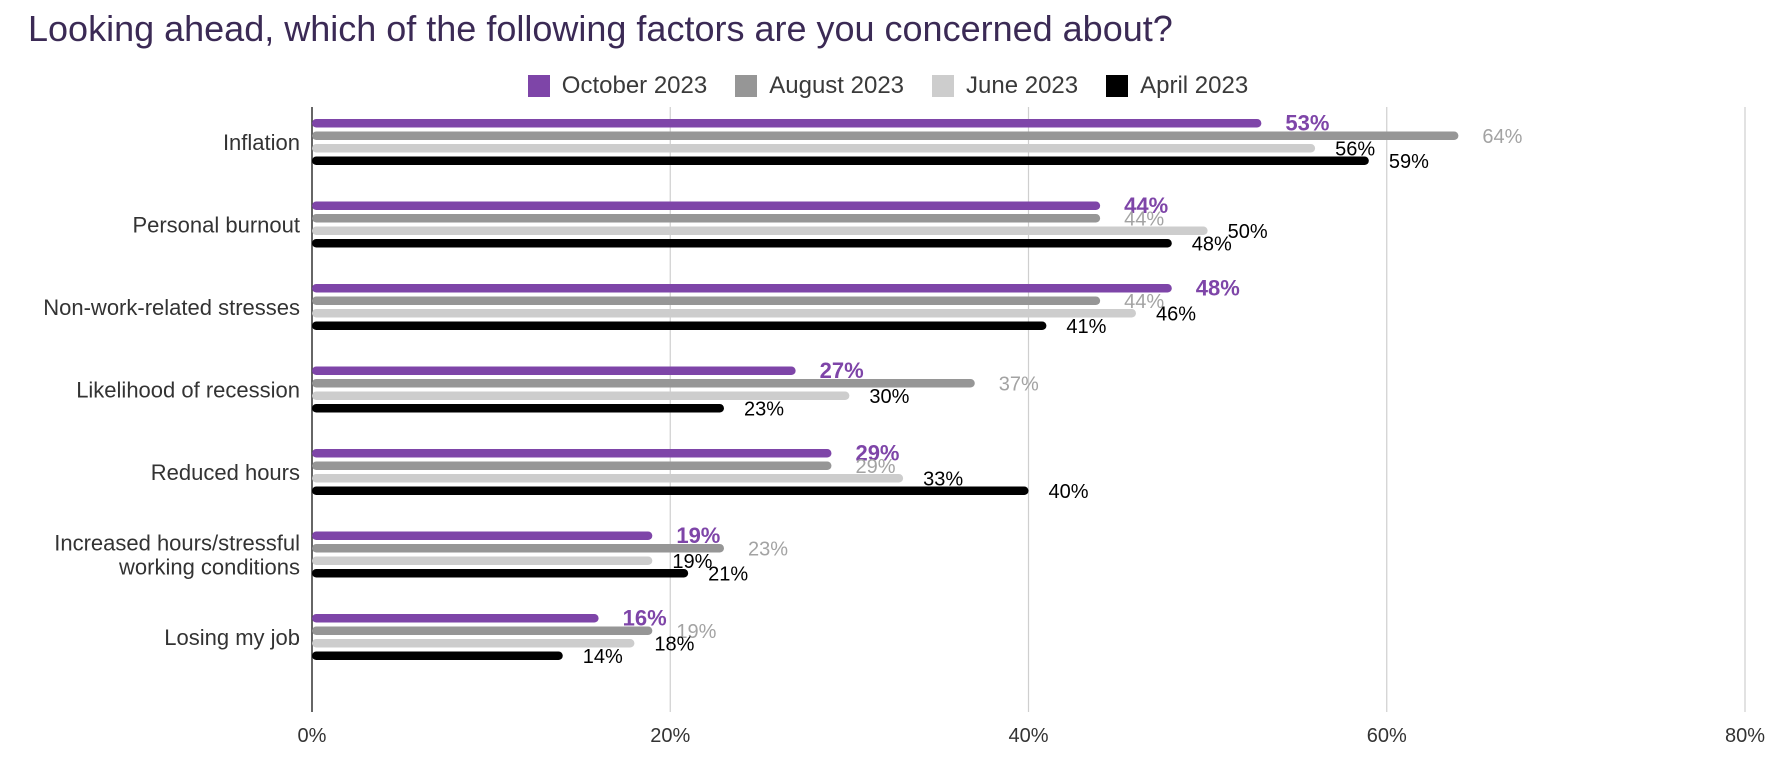 The image size is (1776, 780). What do you see at coordinates (177, 543) in the screenshot?
I see `category-label: Increased hours/stressful` at bounding box center [177, 543].